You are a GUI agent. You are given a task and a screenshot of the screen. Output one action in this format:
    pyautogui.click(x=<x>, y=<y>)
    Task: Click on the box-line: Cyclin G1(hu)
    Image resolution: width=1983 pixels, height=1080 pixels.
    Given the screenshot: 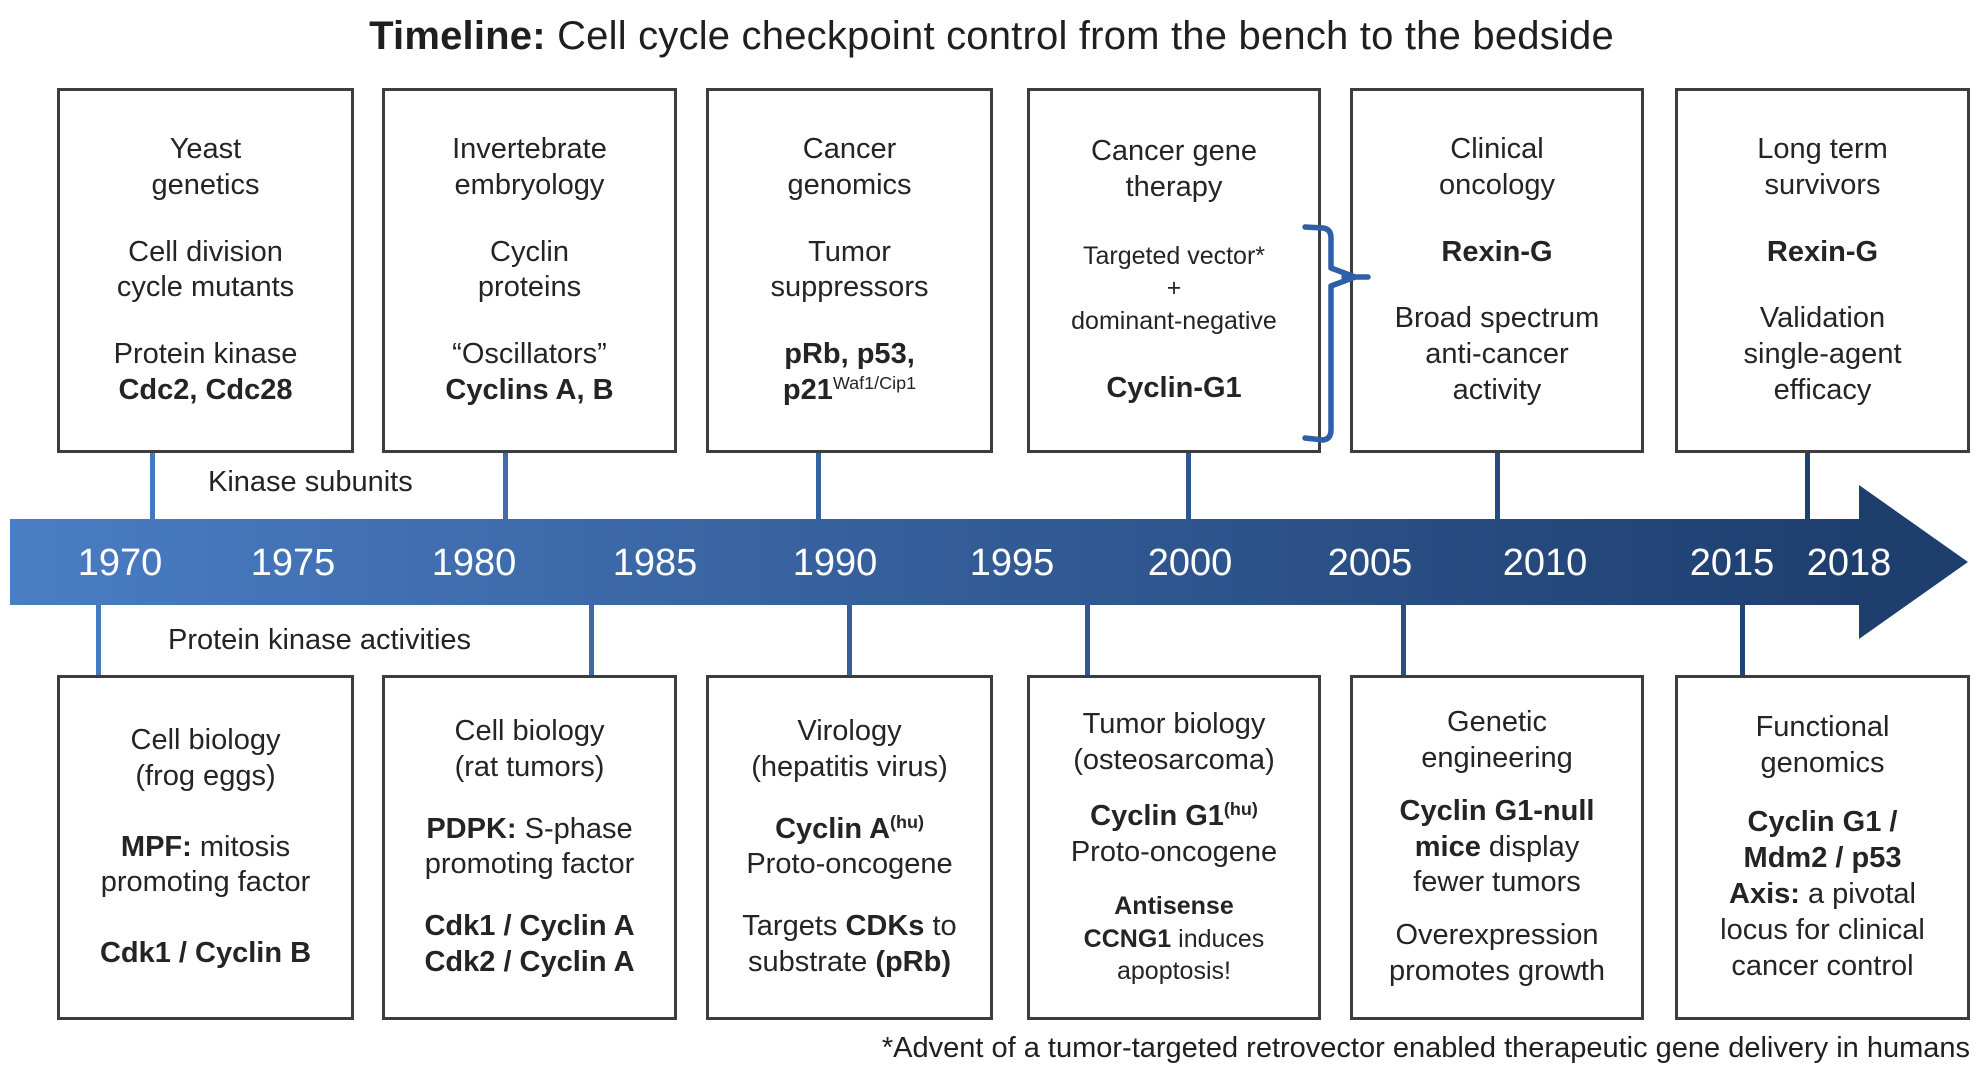 What is the action you would take?
    pyautogui.click(x=1174, y=817)
    